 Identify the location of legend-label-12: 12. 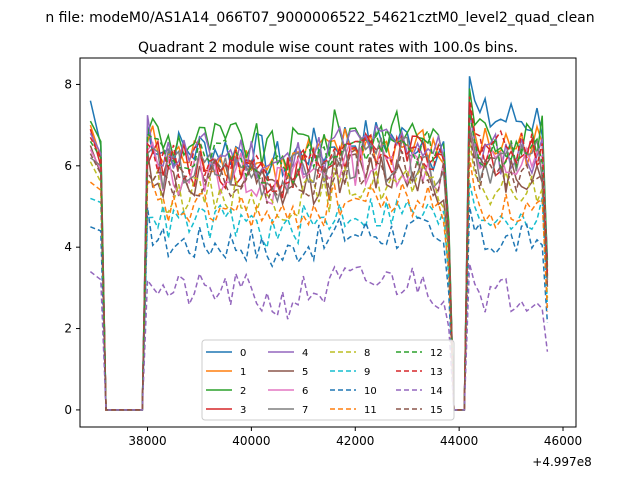
(436, 353).